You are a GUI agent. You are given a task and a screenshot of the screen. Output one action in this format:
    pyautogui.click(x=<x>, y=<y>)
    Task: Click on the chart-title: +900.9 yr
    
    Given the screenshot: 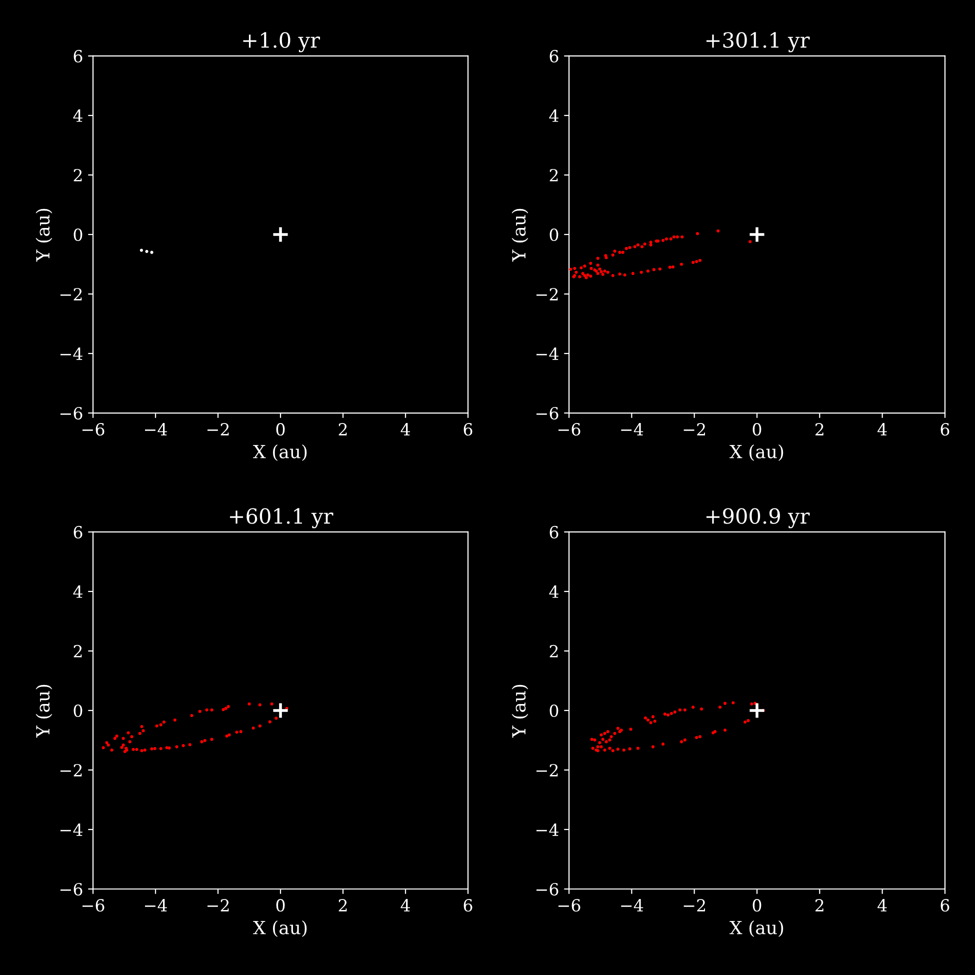 What is the action you would take?
    pyautogui.click(x=758, y=518)
    